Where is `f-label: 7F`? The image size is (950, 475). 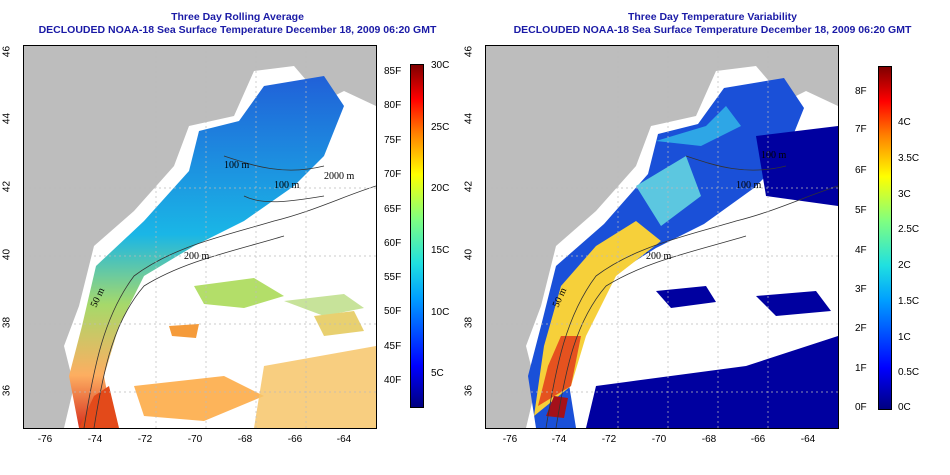 f-label: 7F is located at coordinates (861, 129).